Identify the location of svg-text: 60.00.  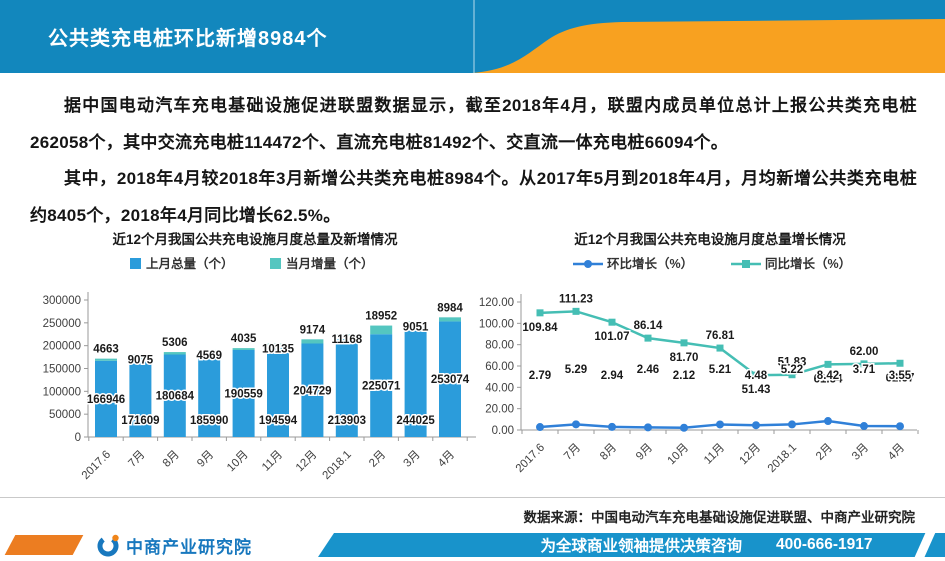
(499, 367).